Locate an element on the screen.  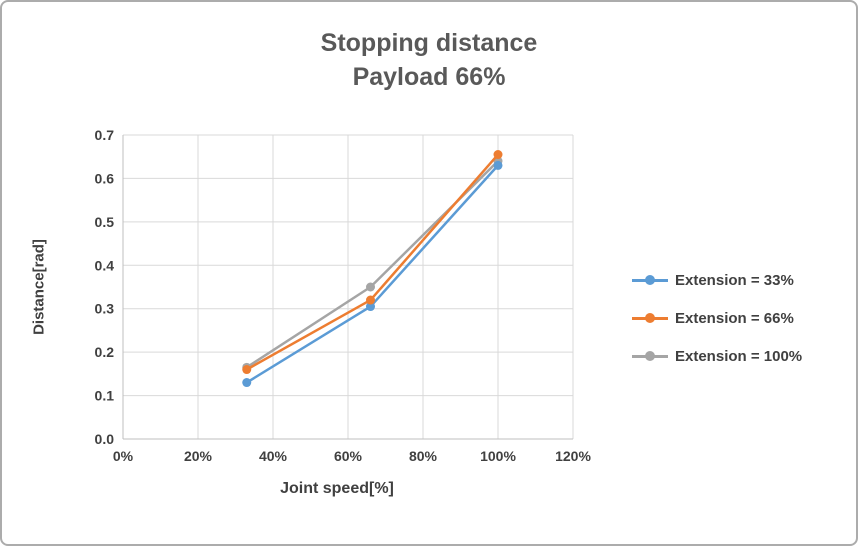
x-axis-title: Joint speed[%] is located at coordinates (337, 488).